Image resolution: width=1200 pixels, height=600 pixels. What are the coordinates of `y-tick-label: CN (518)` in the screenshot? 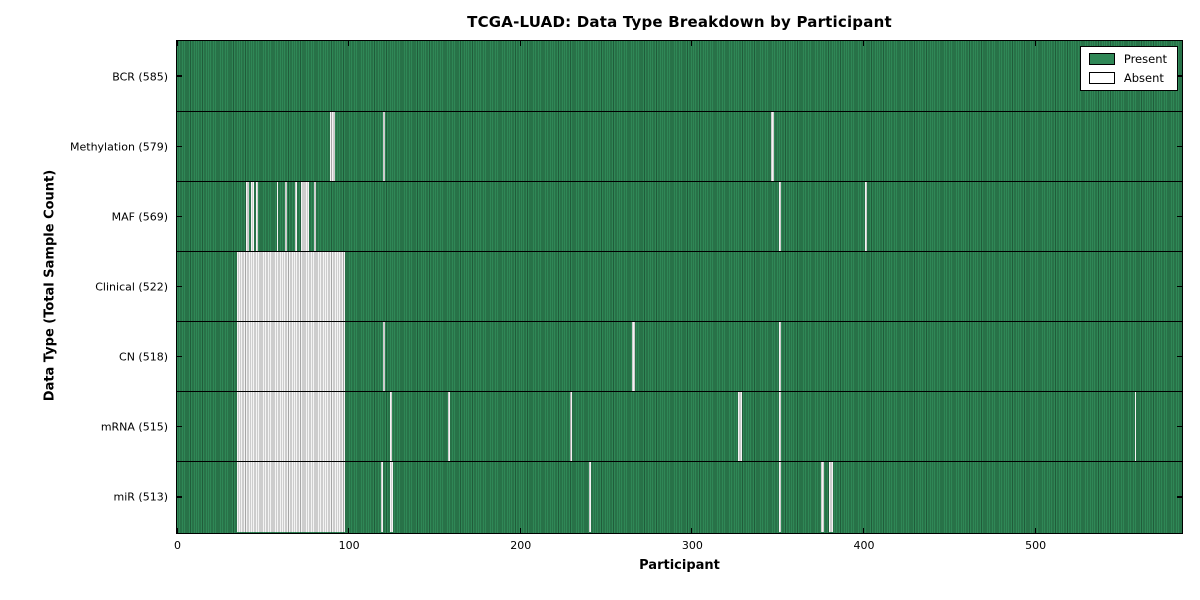 It's located at (143, 357).